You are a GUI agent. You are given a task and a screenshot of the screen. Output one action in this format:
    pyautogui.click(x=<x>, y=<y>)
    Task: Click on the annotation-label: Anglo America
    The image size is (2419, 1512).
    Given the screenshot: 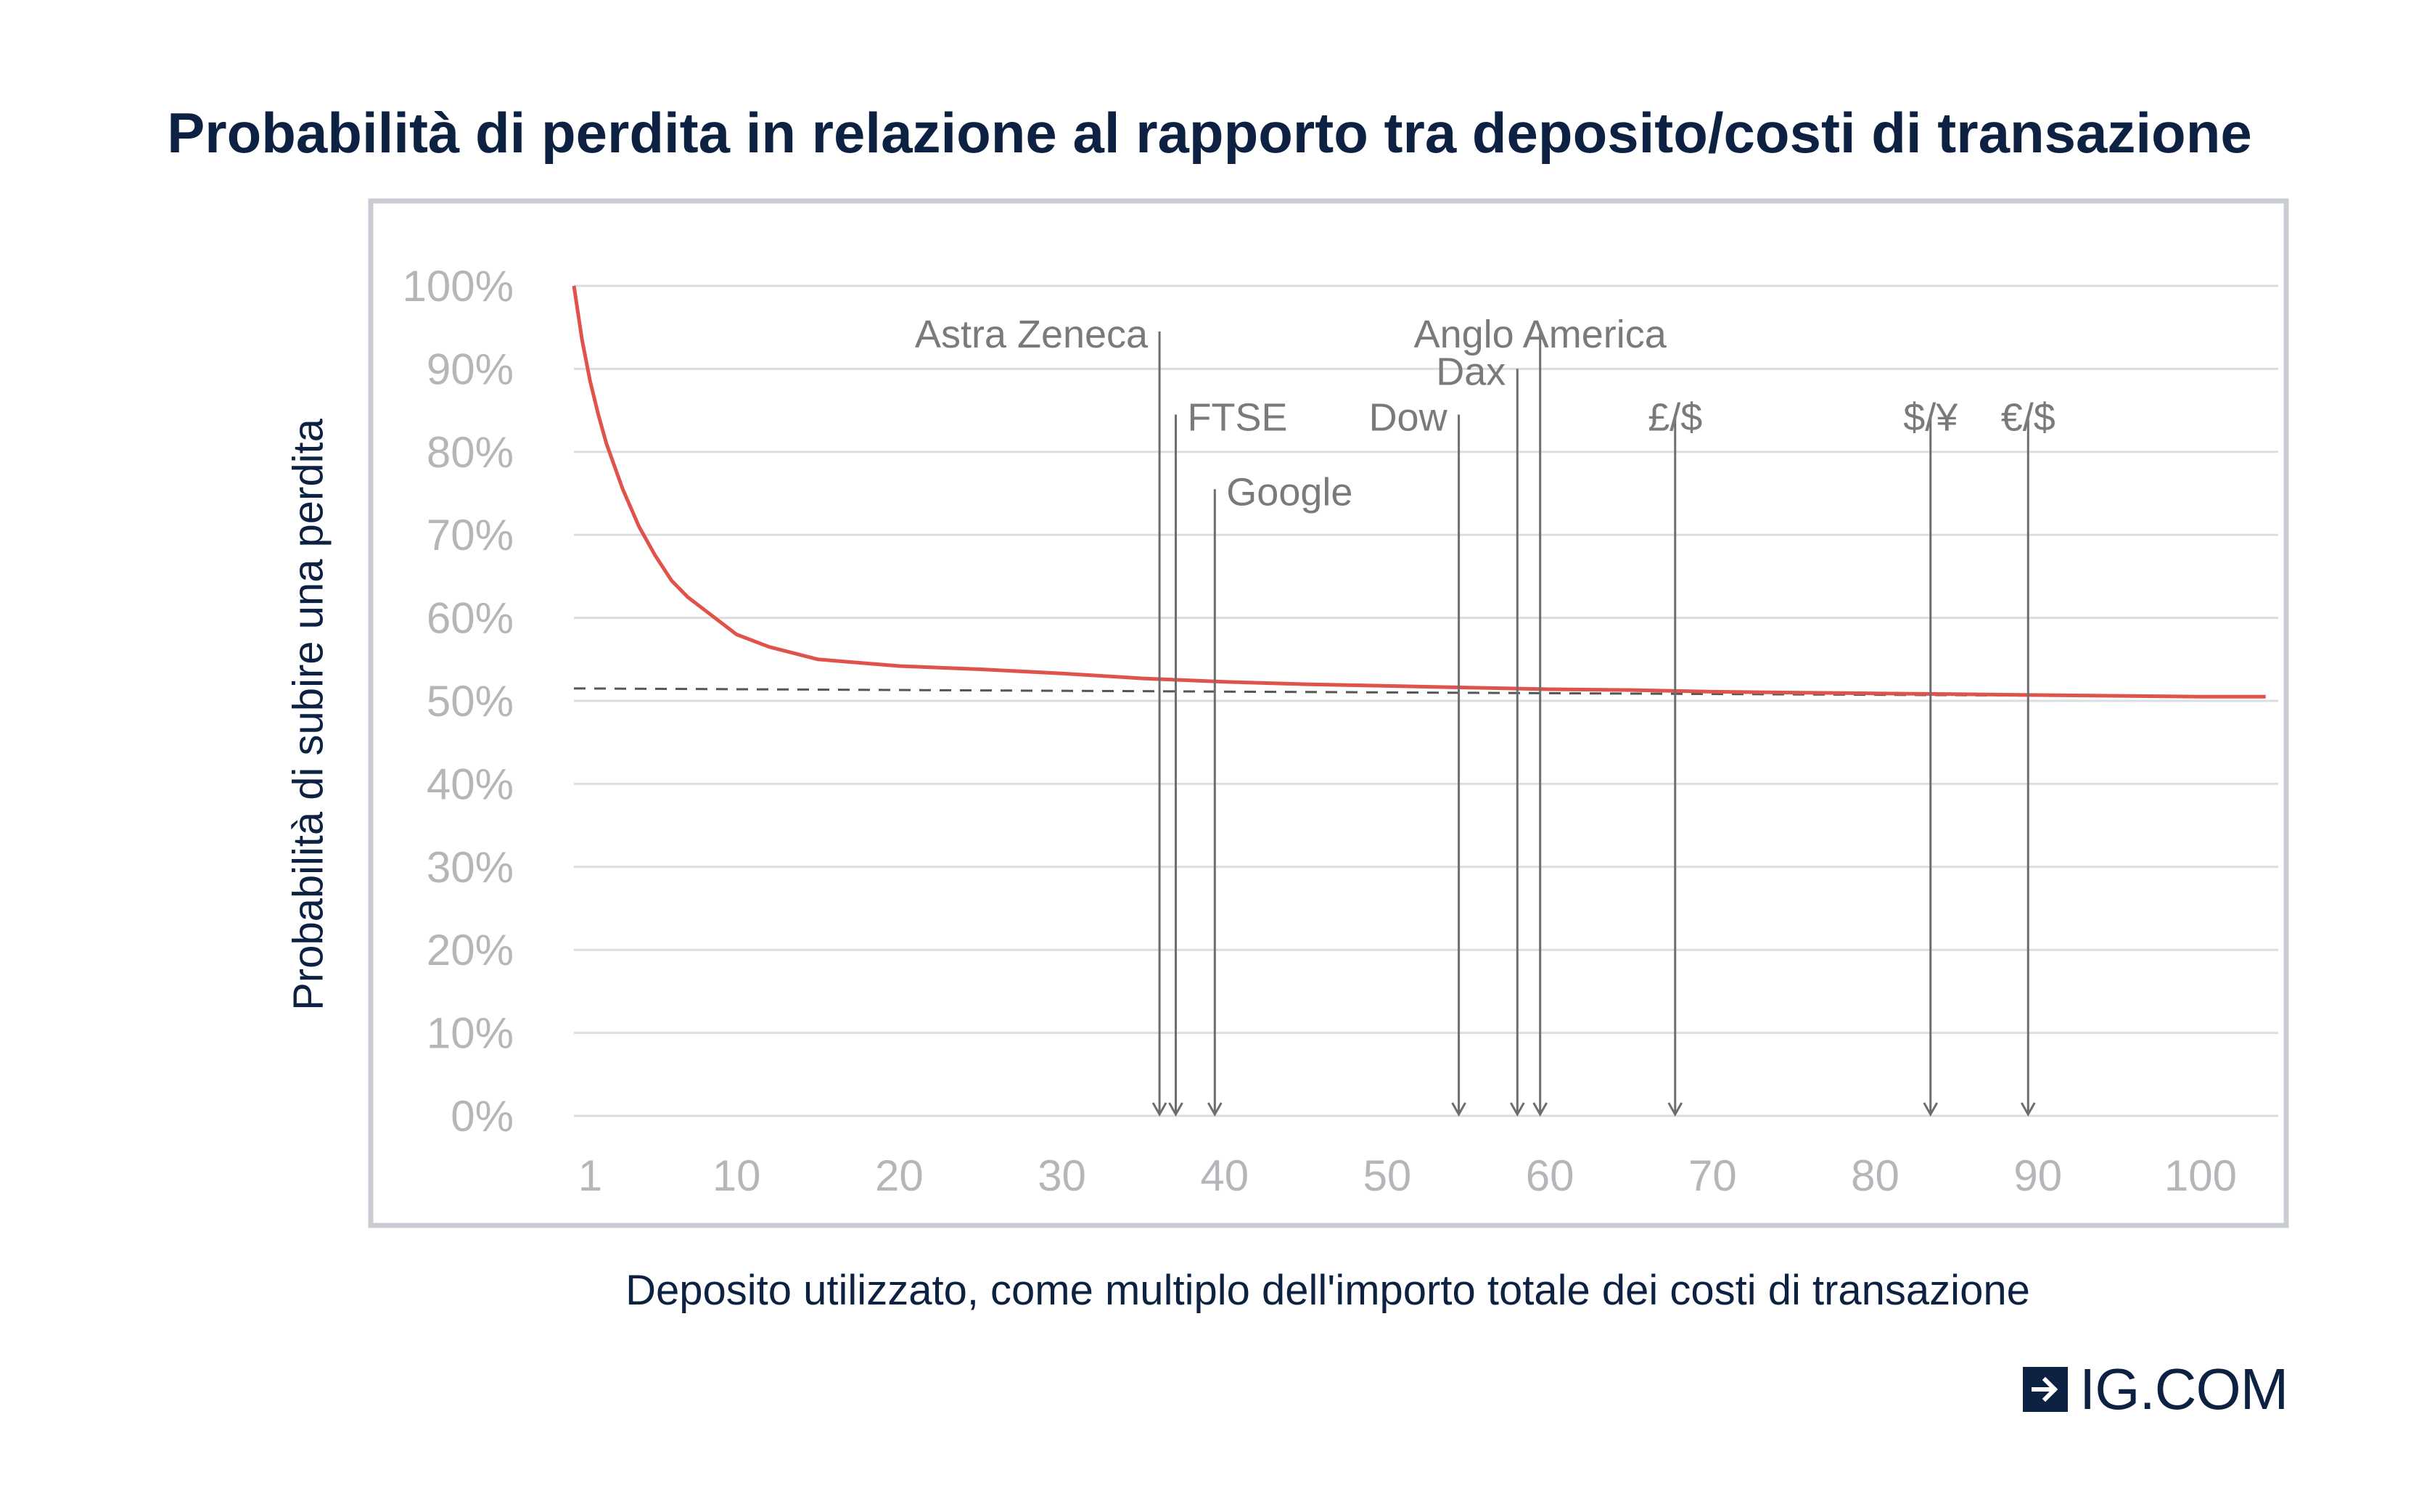 What is the action you would take?
    pyautogui.click(x=1540, y=335)
    